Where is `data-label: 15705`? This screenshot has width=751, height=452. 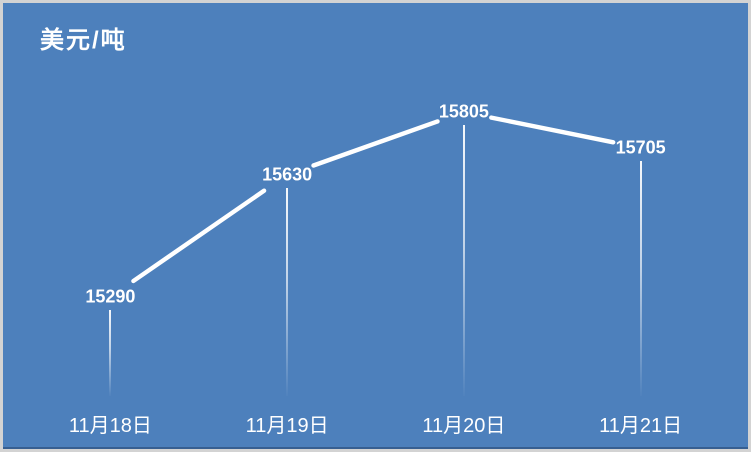 data-label: 15705 is located at coordinates (640, 147).